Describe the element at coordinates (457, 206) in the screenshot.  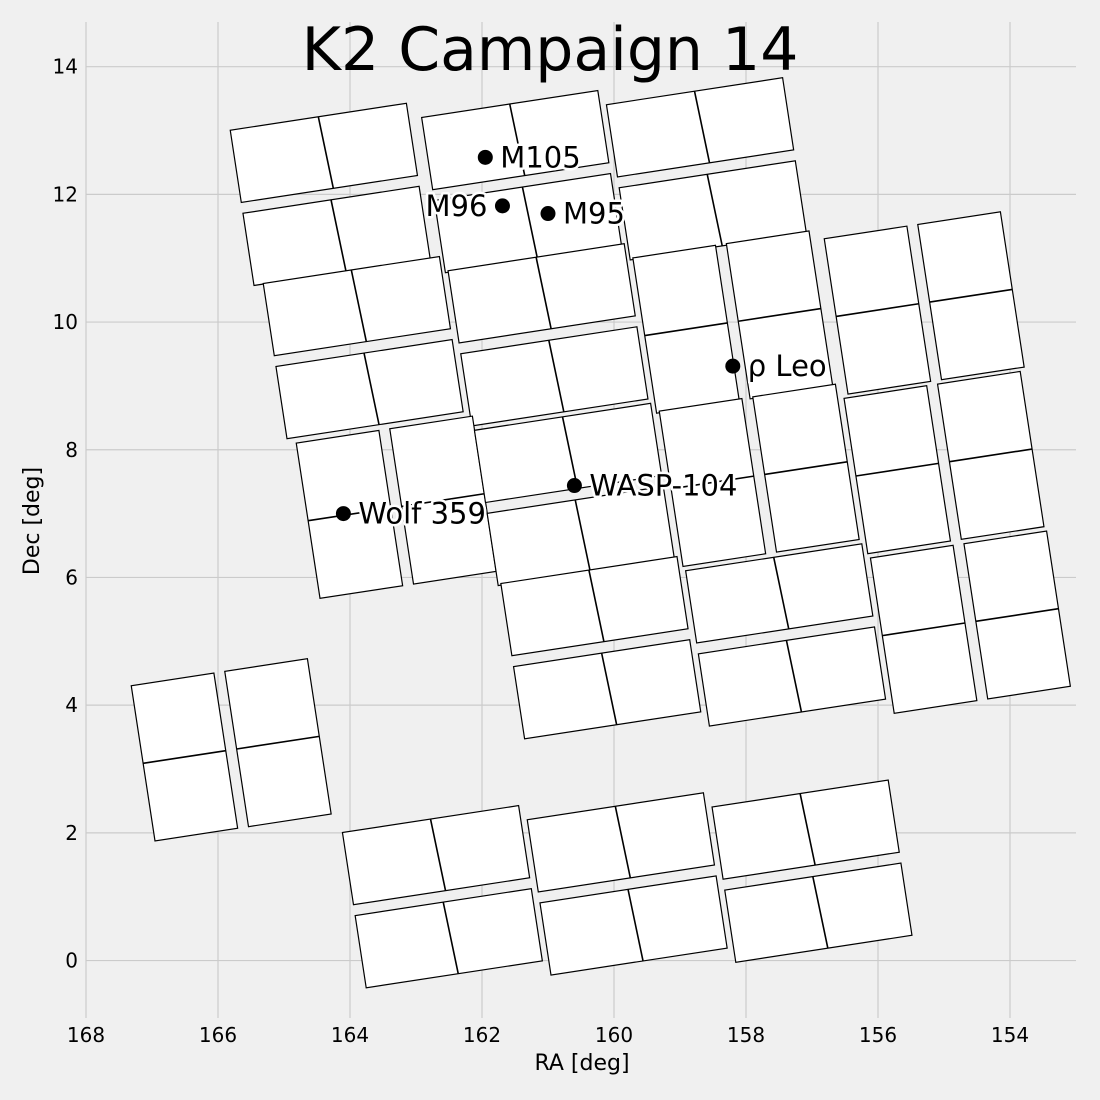
I see `target-label: M96` at that location.